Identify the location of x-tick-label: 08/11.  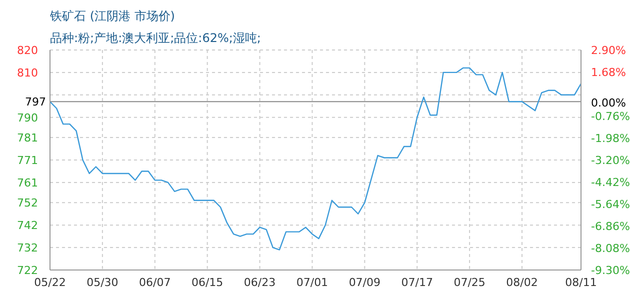
(581, 282).